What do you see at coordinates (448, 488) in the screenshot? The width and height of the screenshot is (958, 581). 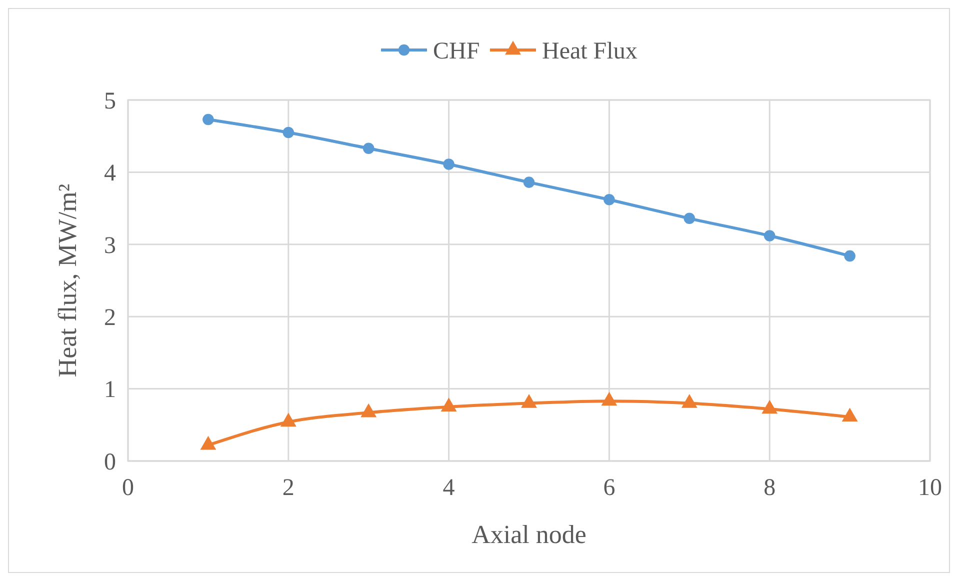 I see `x-tick-label: 4` at bounding box center [448, 488].